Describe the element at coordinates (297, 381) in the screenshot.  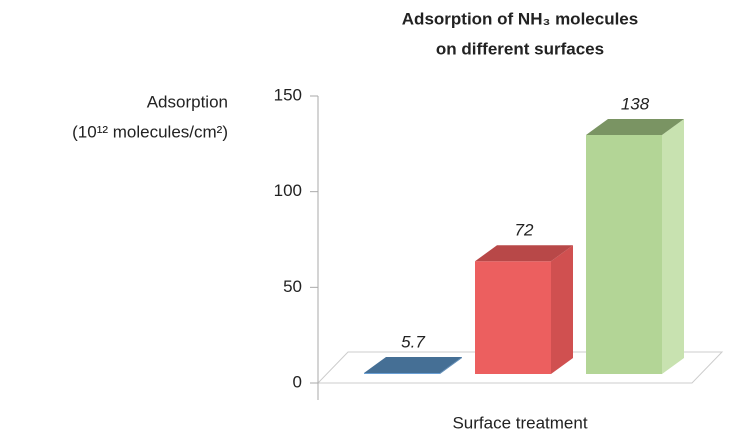
I see `y-tick-label: 0` at that location.